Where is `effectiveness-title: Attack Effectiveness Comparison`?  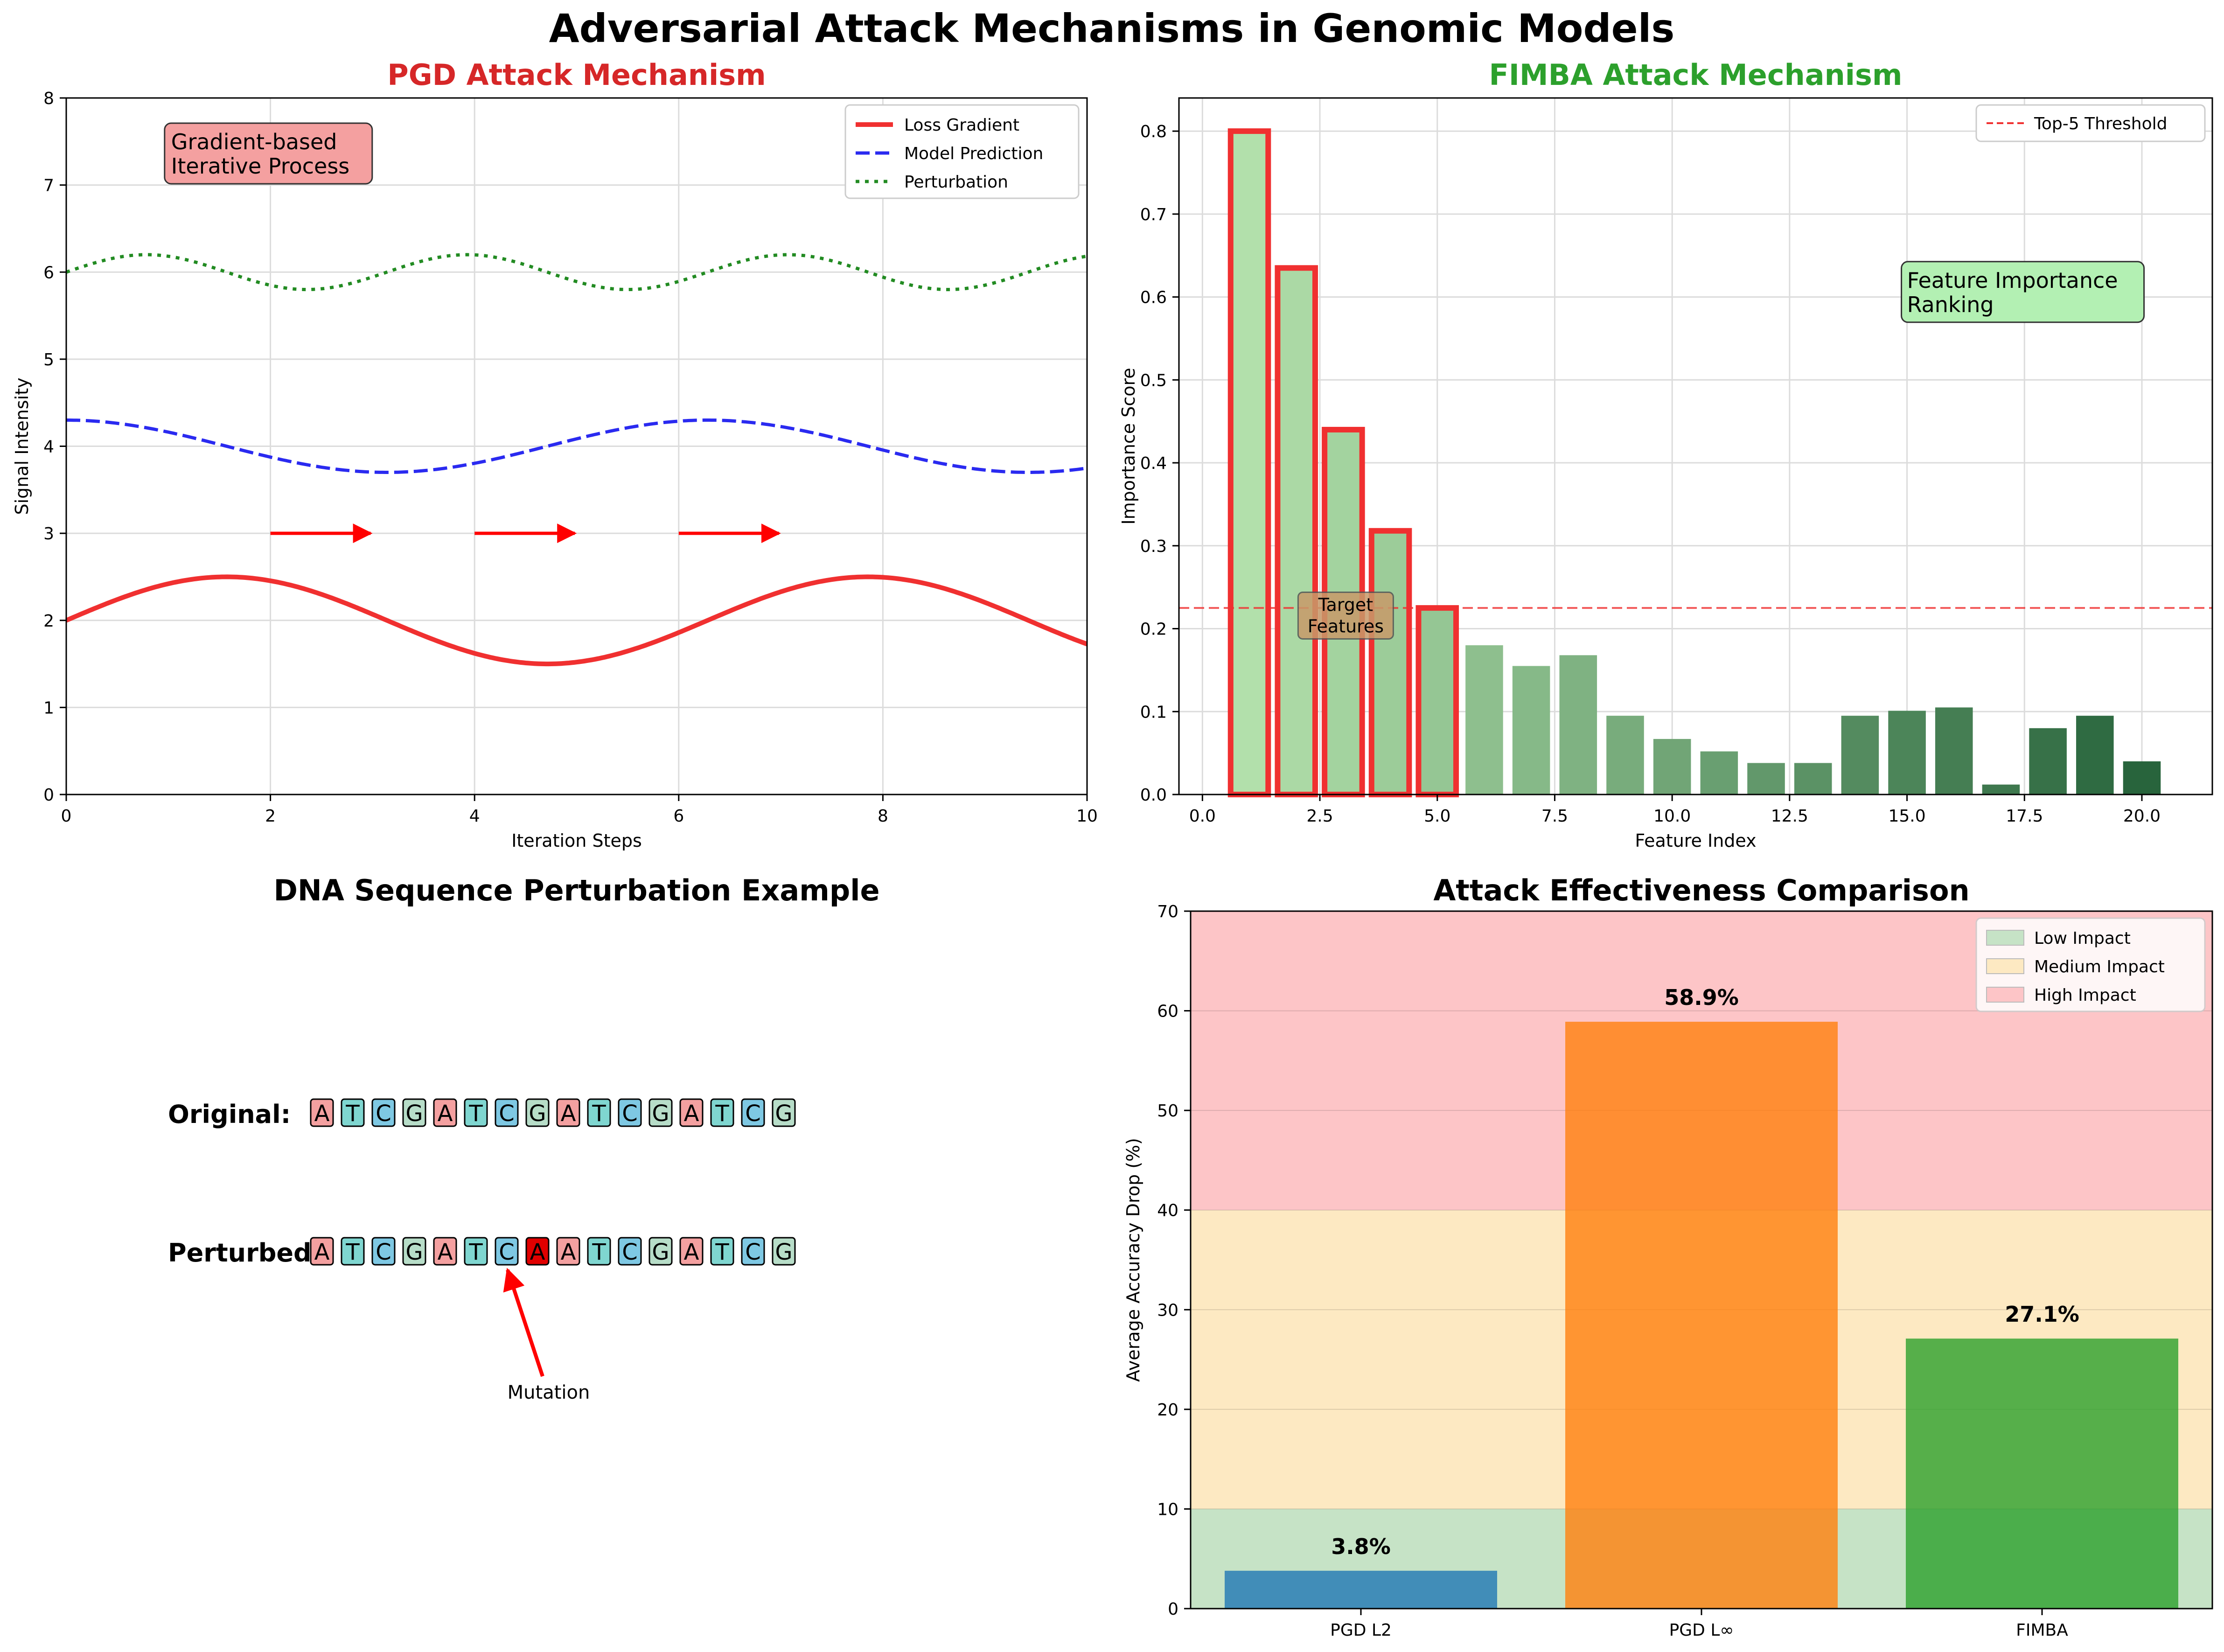
effectiveness-title: Attack Effectiveness Comparison is located at coordinates (1701, 890).